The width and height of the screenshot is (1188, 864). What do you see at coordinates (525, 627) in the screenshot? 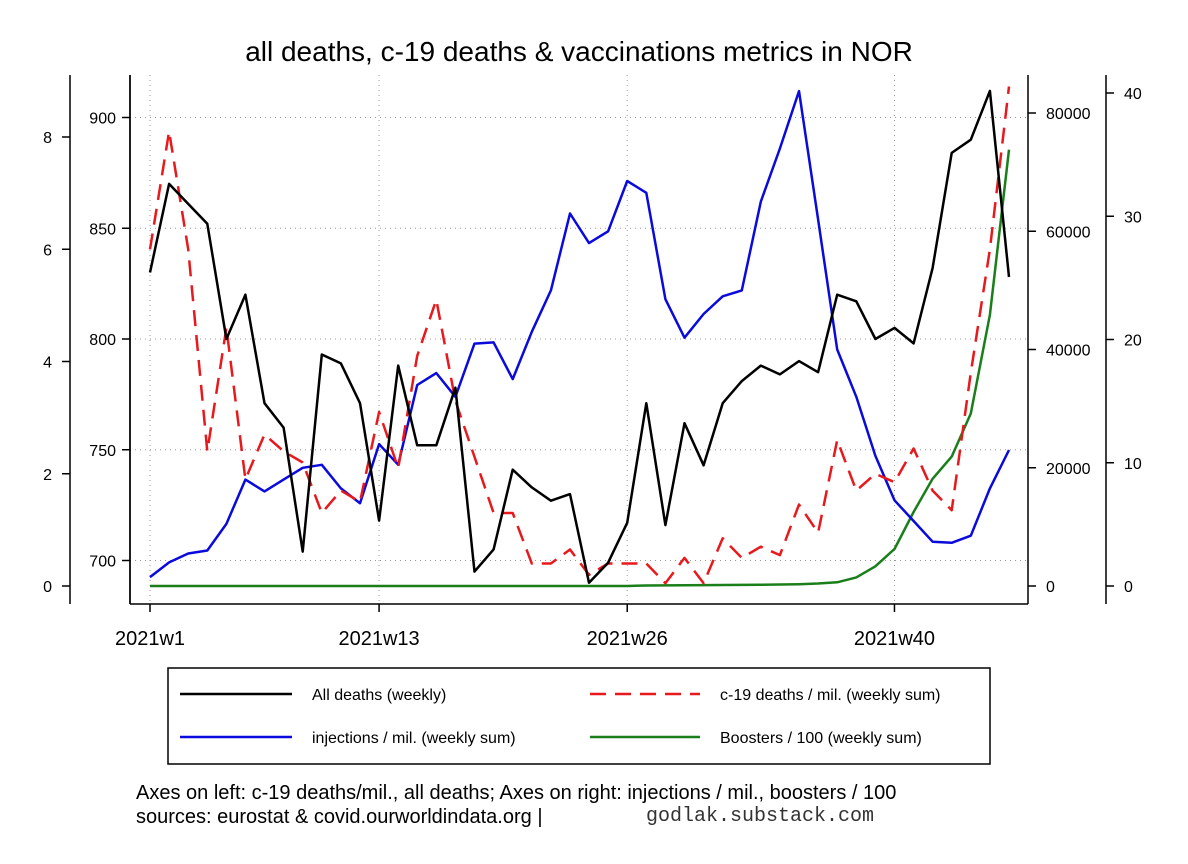
I see `axis-x-weeks: 2021w1 2021w13 2021w26 2021w40` at bounding box center [525, 627].